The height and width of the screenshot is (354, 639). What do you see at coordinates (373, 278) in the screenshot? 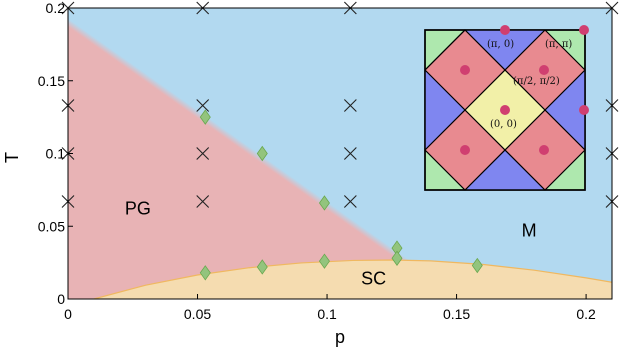
I see `region-label-sc: SC` at bounding box center [373, 278].